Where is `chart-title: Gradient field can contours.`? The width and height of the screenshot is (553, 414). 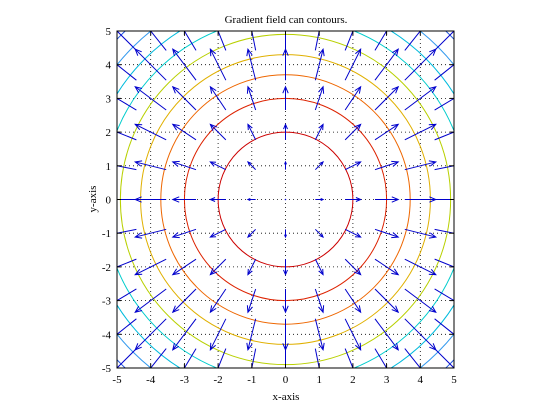
chart-title: Gradient field can contours. is located at coordinates (286, 20).